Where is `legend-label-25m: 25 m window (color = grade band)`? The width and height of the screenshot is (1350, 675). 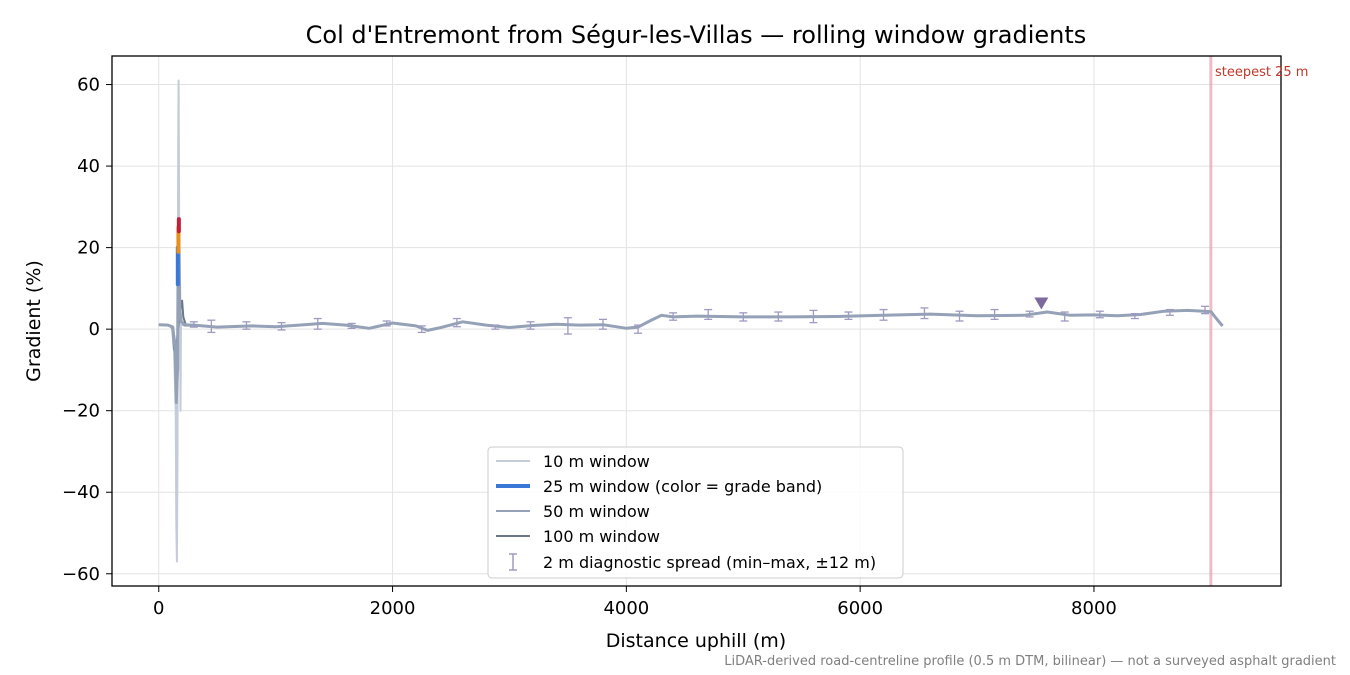 legend-label-25m: 25 m window (color = grade band) is located at coordinates (682, 486).